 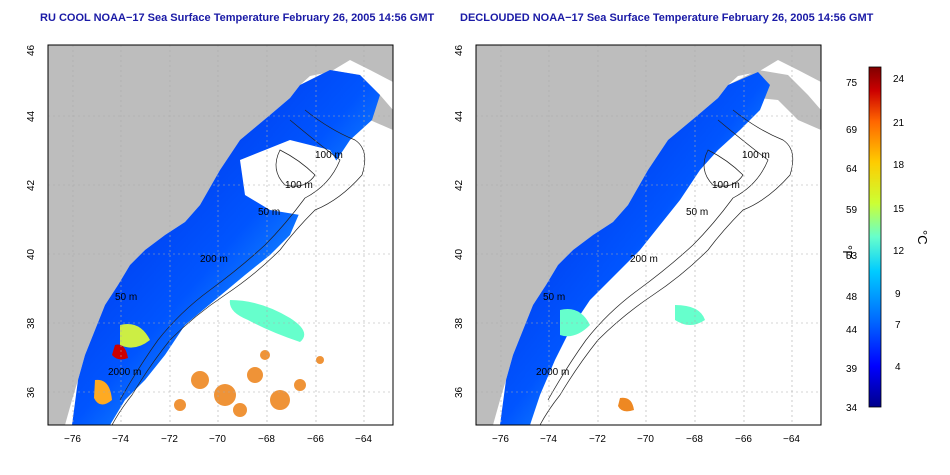 What do you see at coordinates (898, 294) in the screenshot?
I see `celsius-tick: 9` at bounding box center [898, 294].